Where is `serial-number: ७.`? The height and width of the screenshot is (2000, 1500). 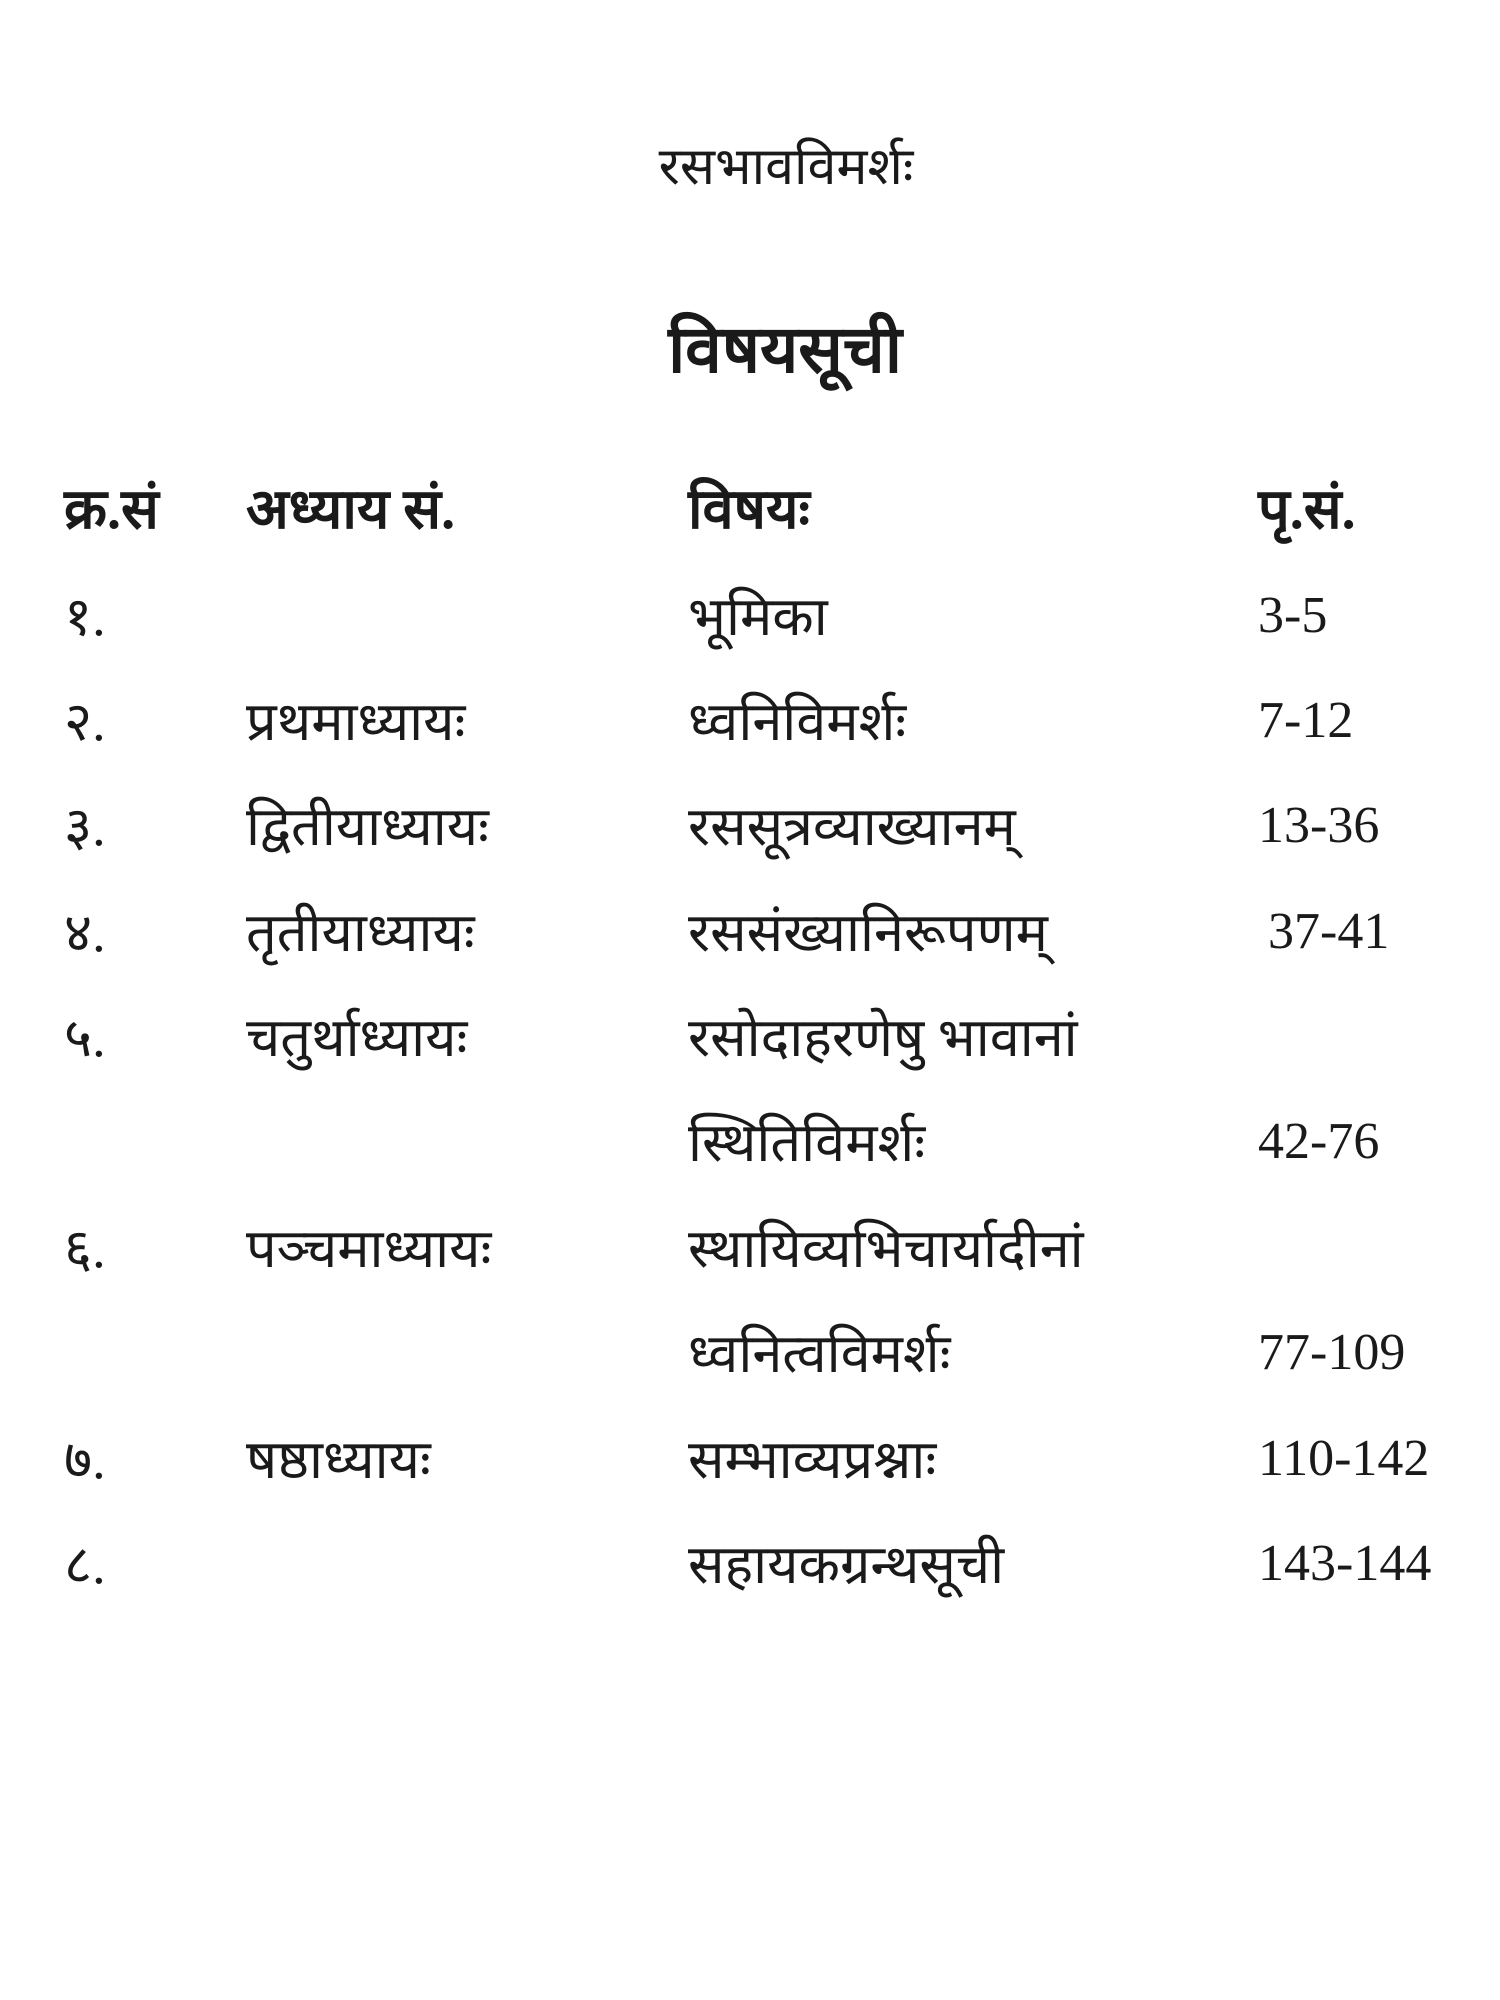 serial-number: ७. is located at coordinates (85, 1460).